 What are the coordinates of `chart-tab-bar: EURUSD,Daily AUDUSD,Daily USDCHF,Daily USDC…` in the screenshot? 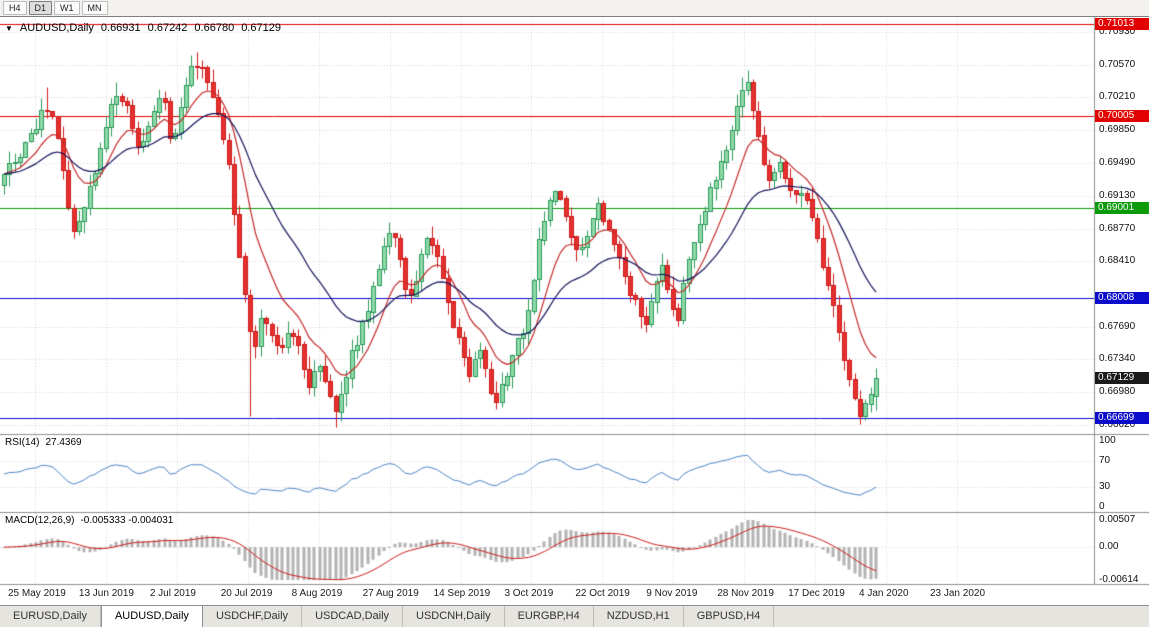 It's located at (574, 616).